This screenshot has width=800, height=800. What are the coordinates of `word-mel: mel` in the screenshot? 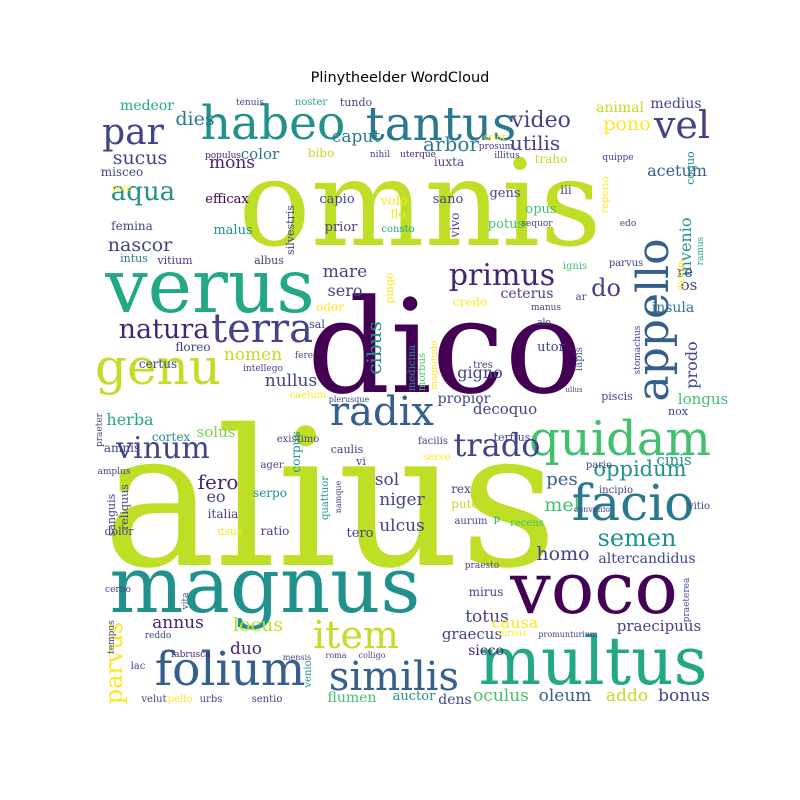 It's located at (561, 505).